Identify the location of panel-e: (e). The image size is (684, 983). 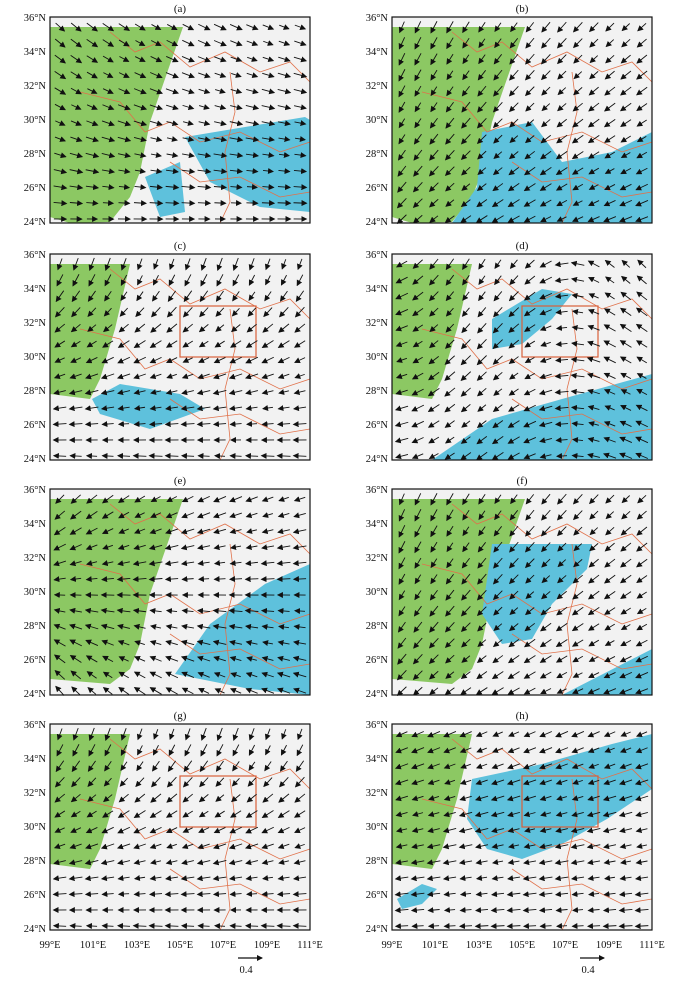
(180, 585).